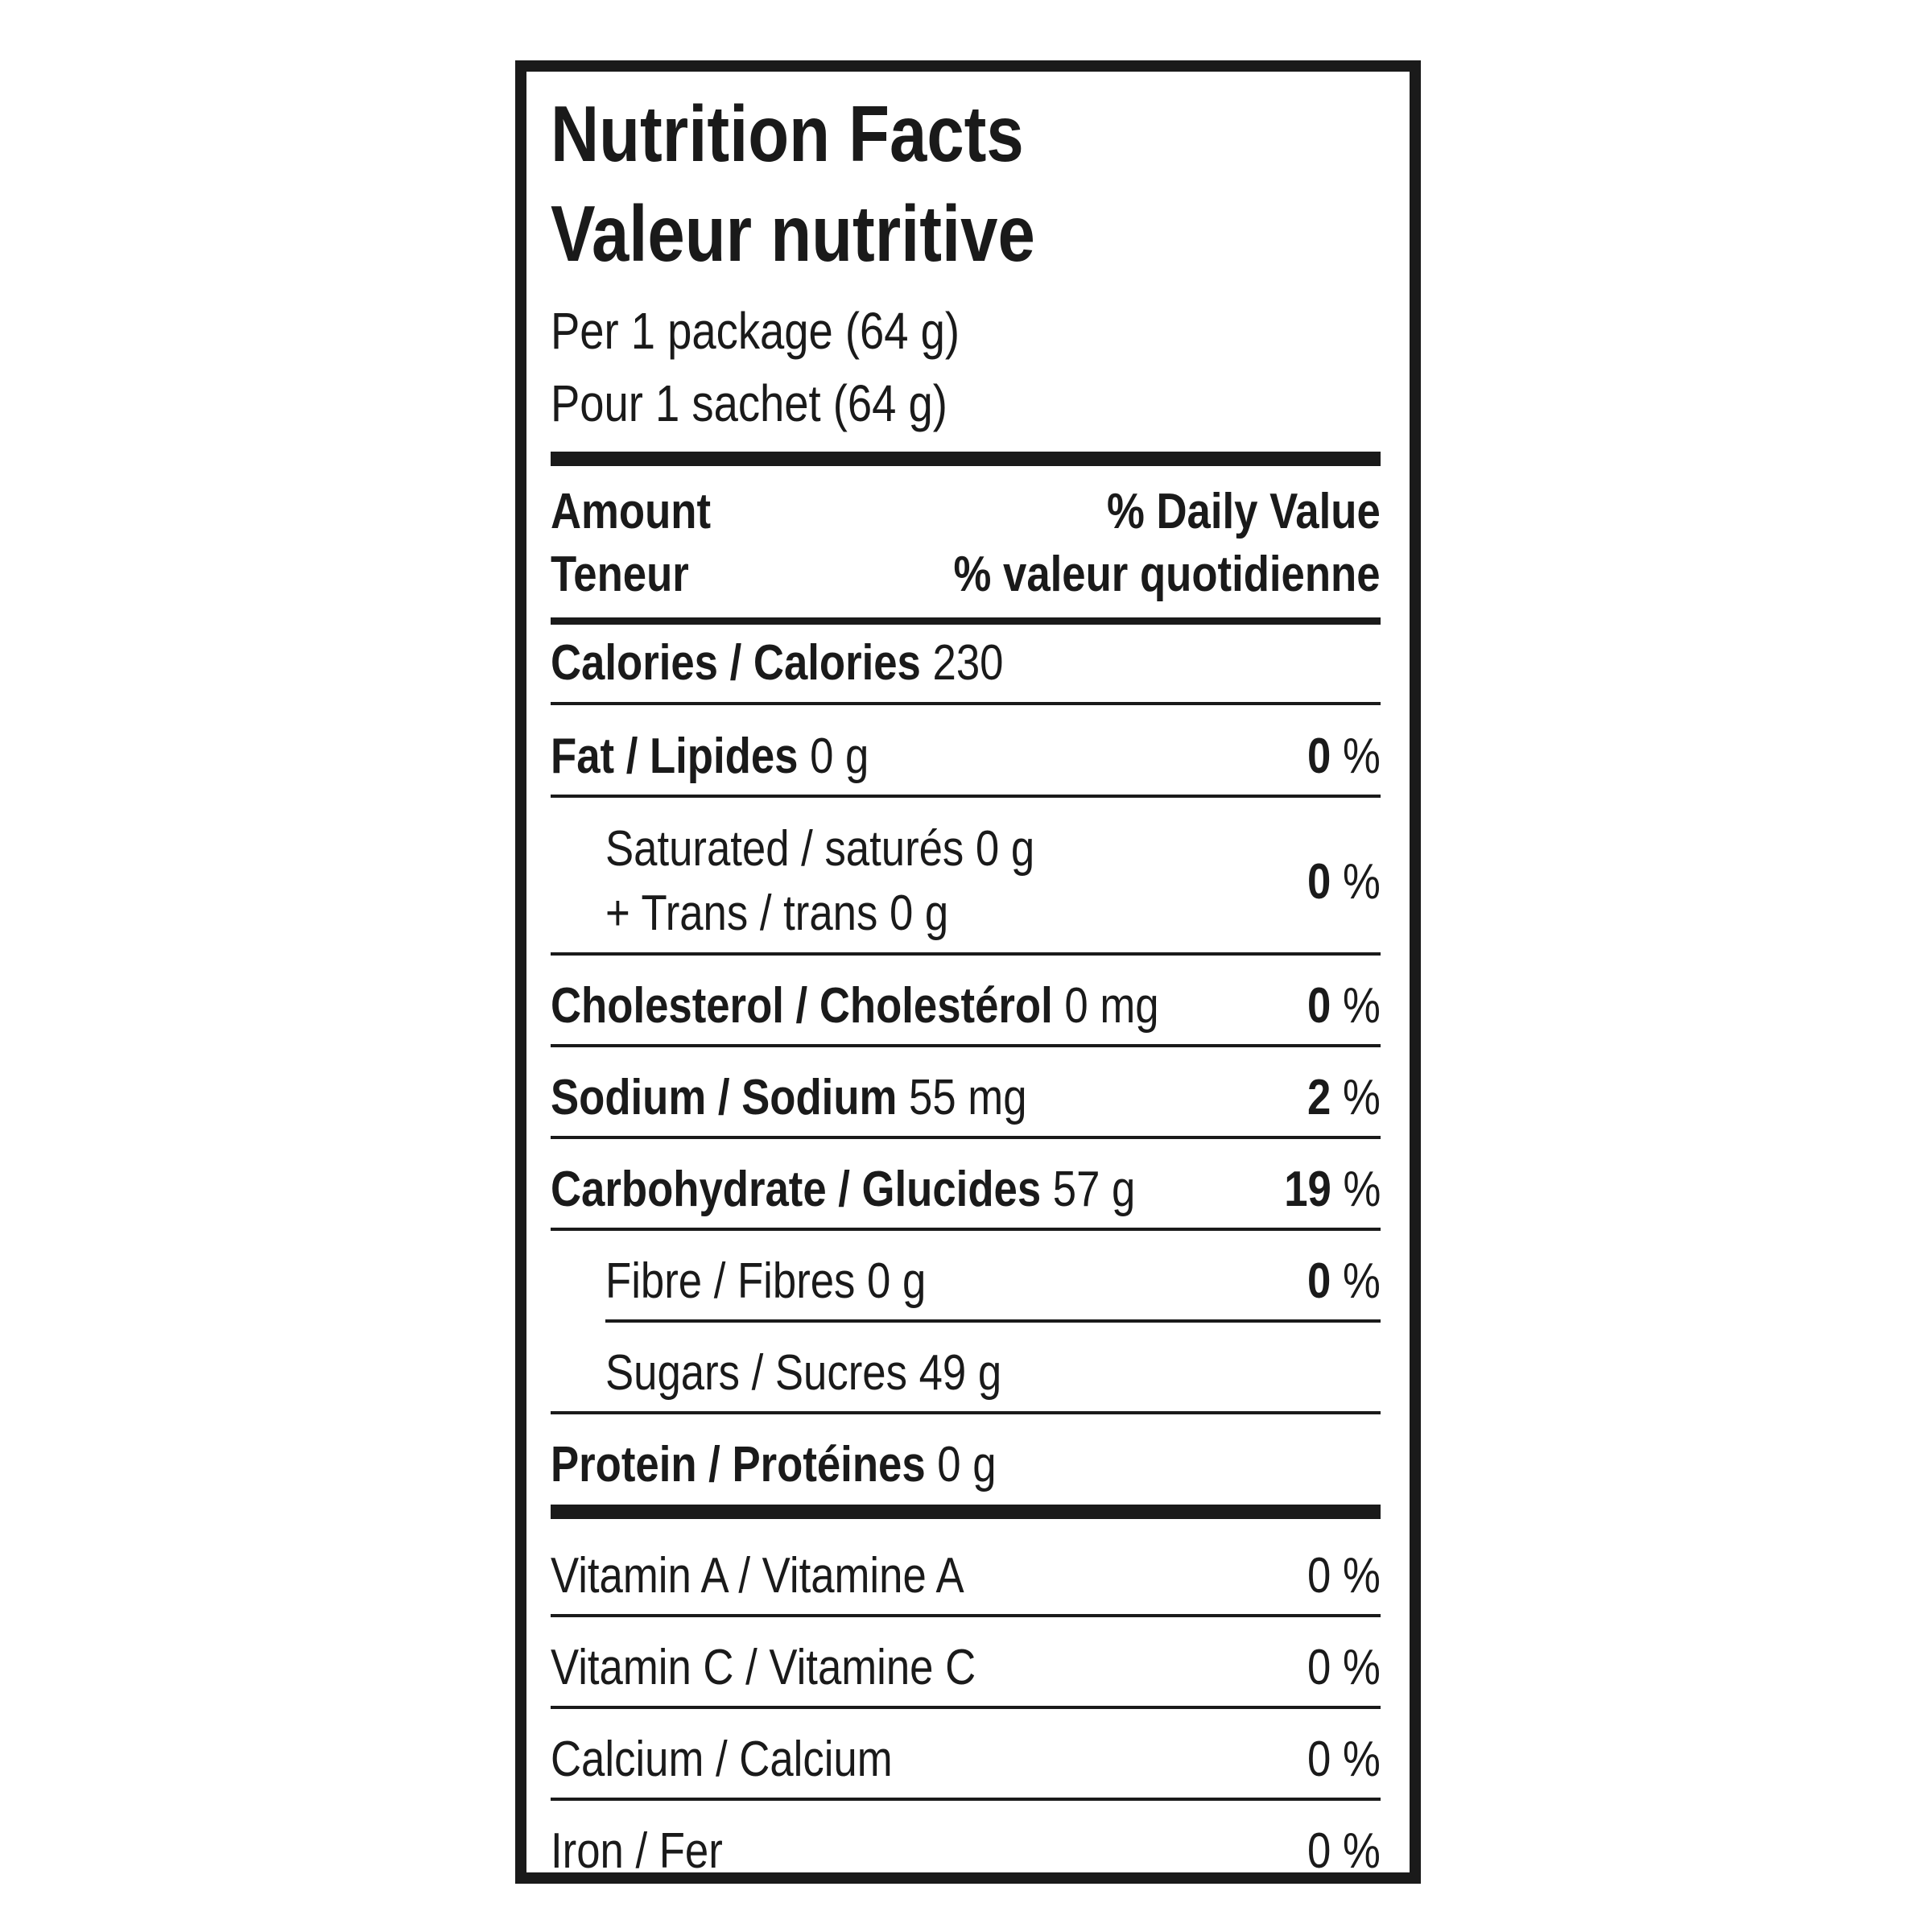 This screenshot has height=1932, width=1932. Describe the element at coordinates (724, 1097) in the screenshot. I see `sodium-label: Sodium / Sodium` at that location.